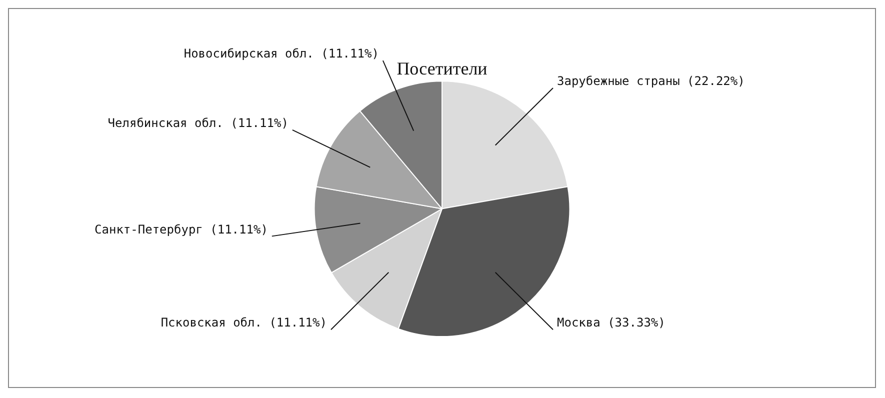 Image resolution: width=885 pixels, height=398 pixels. What do you see at coordinates (651, 81) in the screenshot?
I see `slice-label: Зарубежные страны (22.22%)` at bounding box center [651, 81].